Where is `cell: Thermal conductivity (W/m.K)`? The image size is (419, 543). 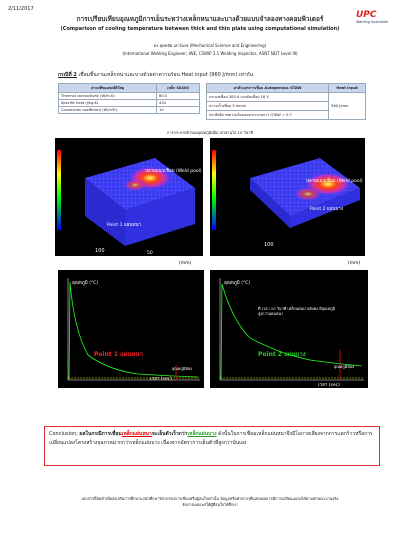
cell: Thermal conductivity (W/m.K) is located at coordinates (107, 96).